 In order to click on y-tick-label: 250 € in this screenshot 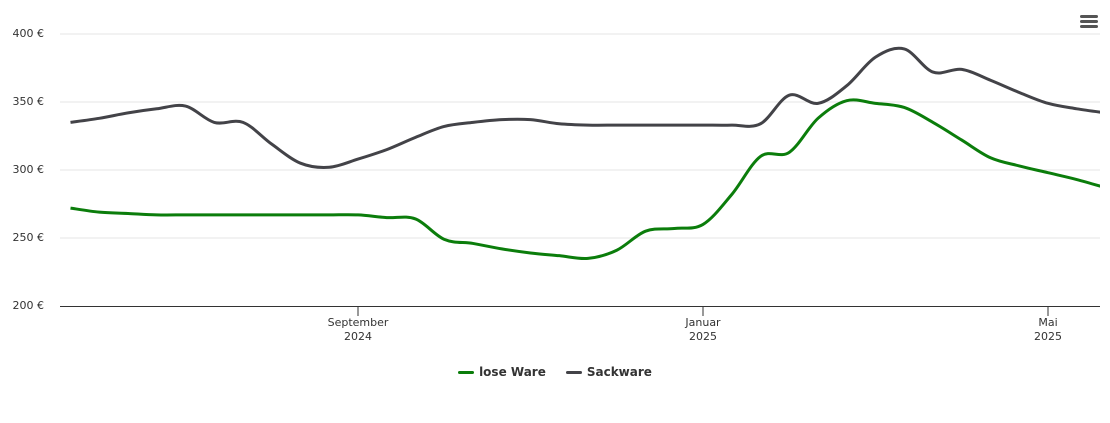, I will do `click(28, 237)`.